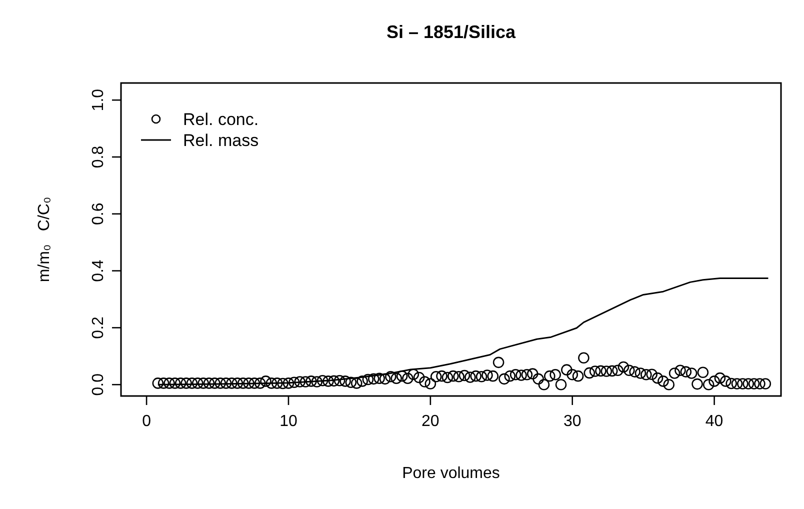  What do you see at coordinates (451, 32) in the screenshot?
I see `chart-title: Si – 1851/Silica` at bounding box center [451, 32].